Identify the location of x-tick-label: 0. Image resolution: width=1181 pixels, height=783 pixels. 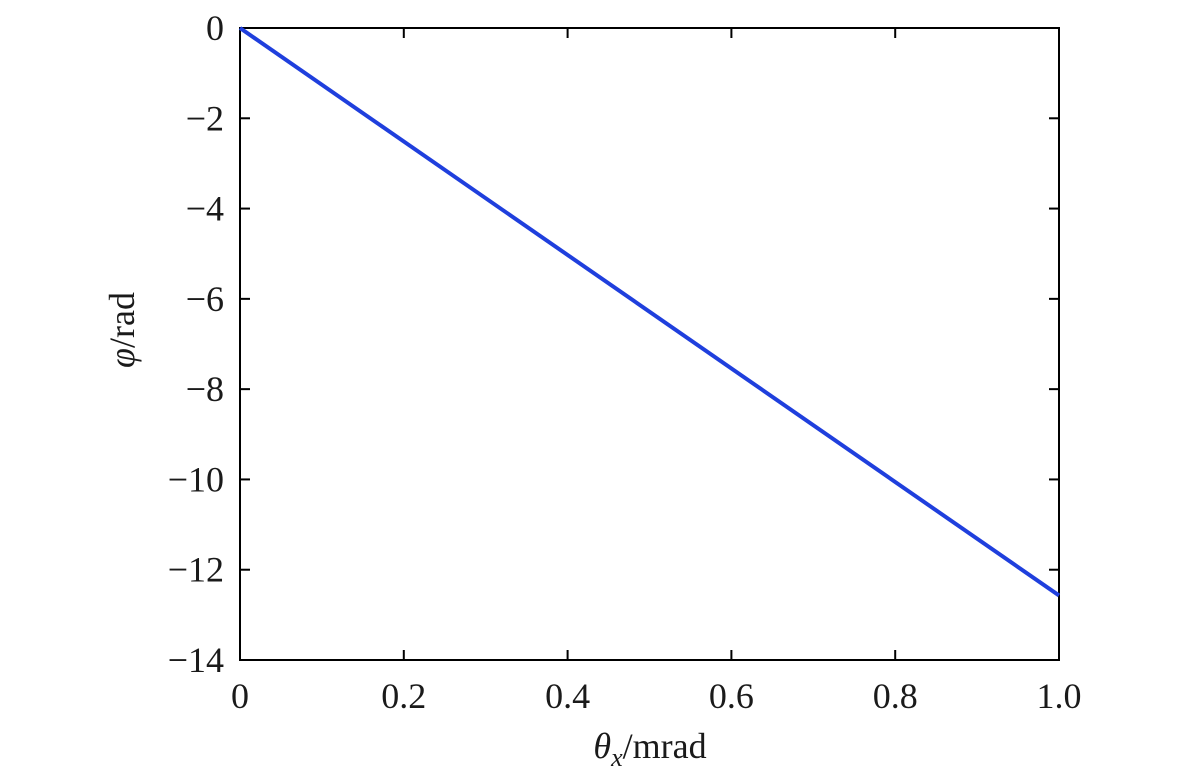
(240, 696).